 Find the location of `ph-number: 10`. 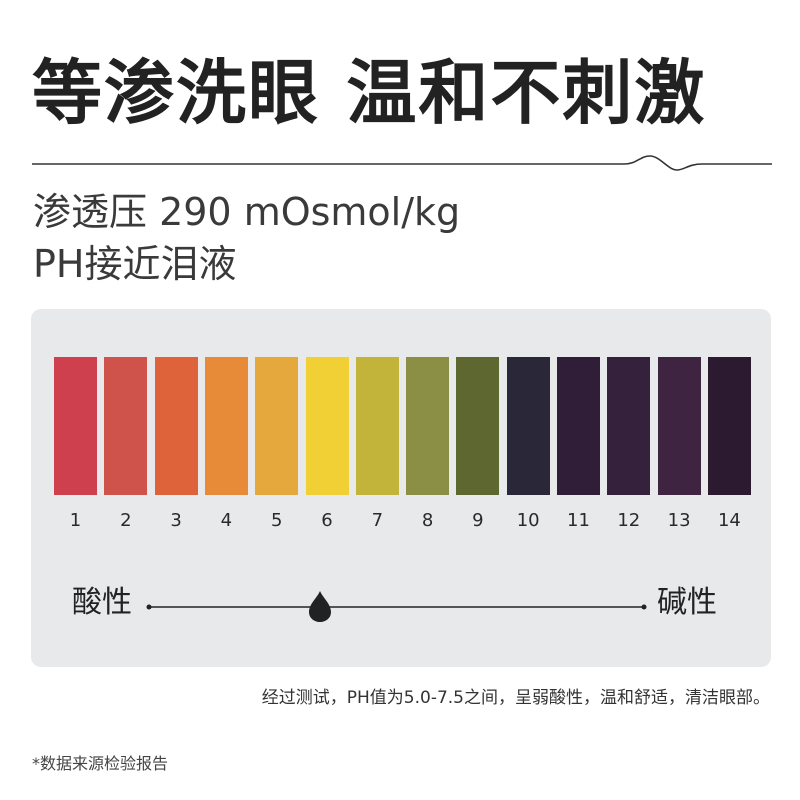

ph-number: 10 is located at coordinates (528, 520).